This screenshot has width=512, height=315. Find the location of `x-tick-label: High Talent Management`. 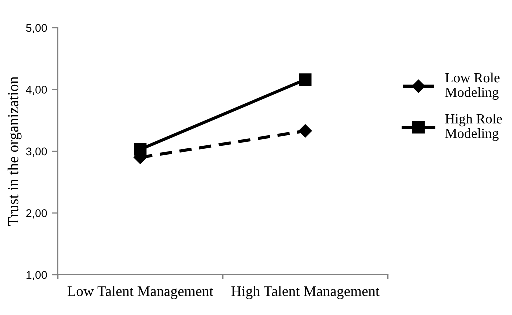

x-tick-label: High Talent Management is located at coordinates (306, 293).